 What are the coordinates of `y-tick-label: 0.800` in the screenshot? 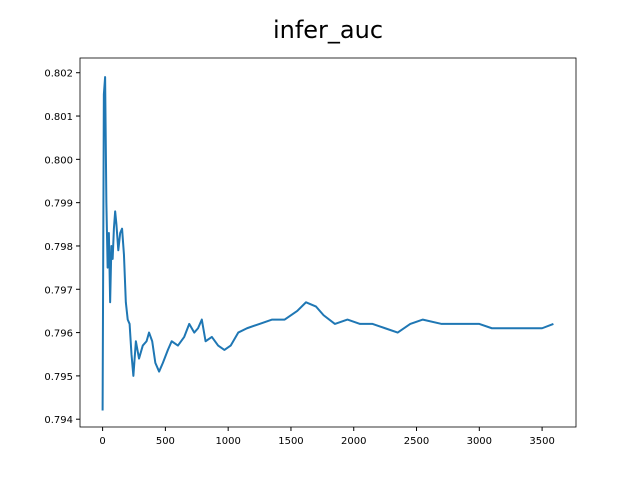 It's located at (58, 160).